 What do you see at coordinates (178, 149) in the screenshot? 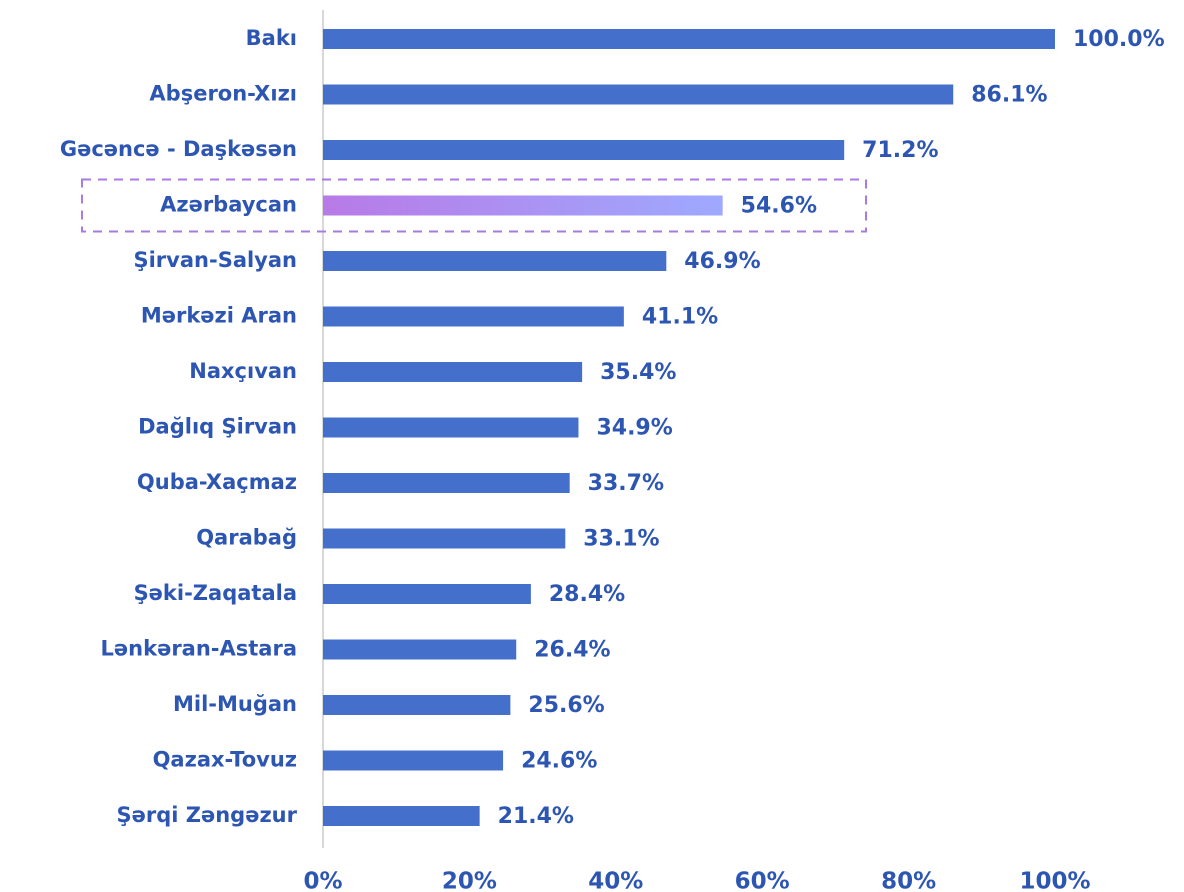
I see `y-tick-label: Gəcəncə - Daşkəsən` at bounding box center [178, 149].